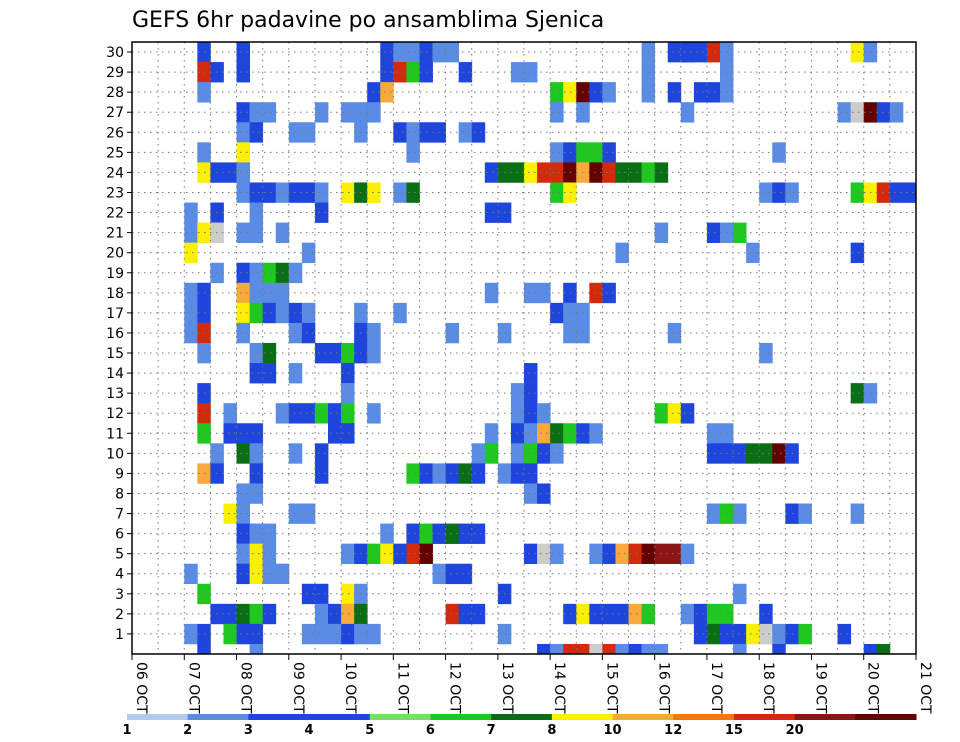  I want to click on y-tick-label: 12, so click(115, 414).